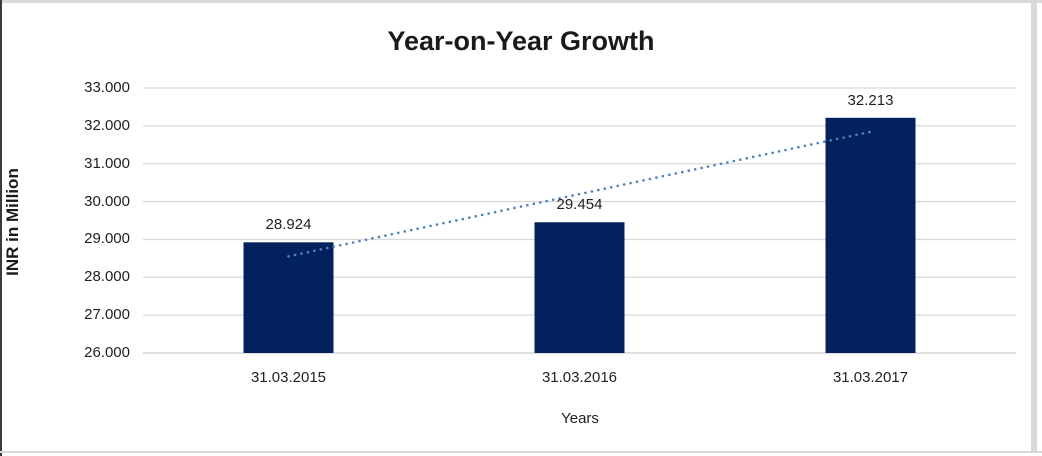 The height and width of the screenshot is (456, 1042). What do you see at coordinates (580, 418) in the screenshot?
I see `x-axis-title: Years` at bounding box center [580, 418].